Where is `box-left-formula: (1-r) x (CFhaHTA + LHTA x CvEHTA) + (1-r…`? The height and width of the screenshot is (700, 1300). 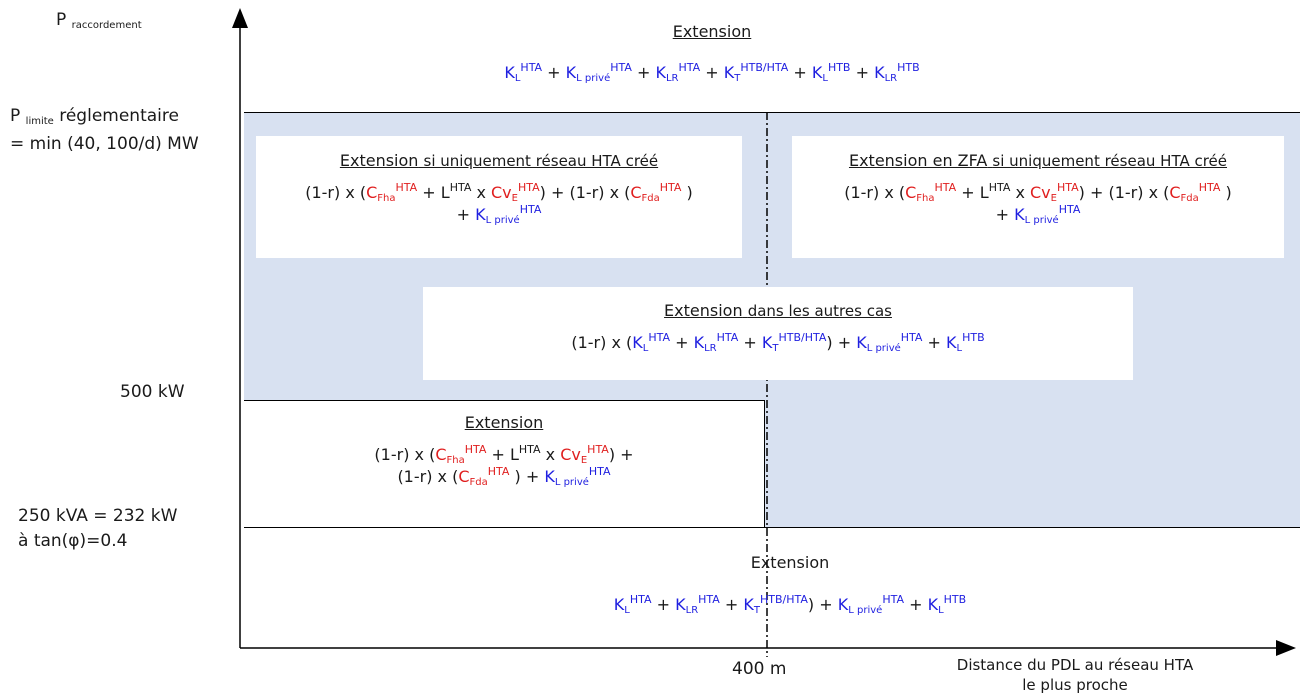 box-left-formula: (1-r) x (CFhaHTA + LHTA x CvEHTA) + (1-r… is located at coordinates (499, 203).